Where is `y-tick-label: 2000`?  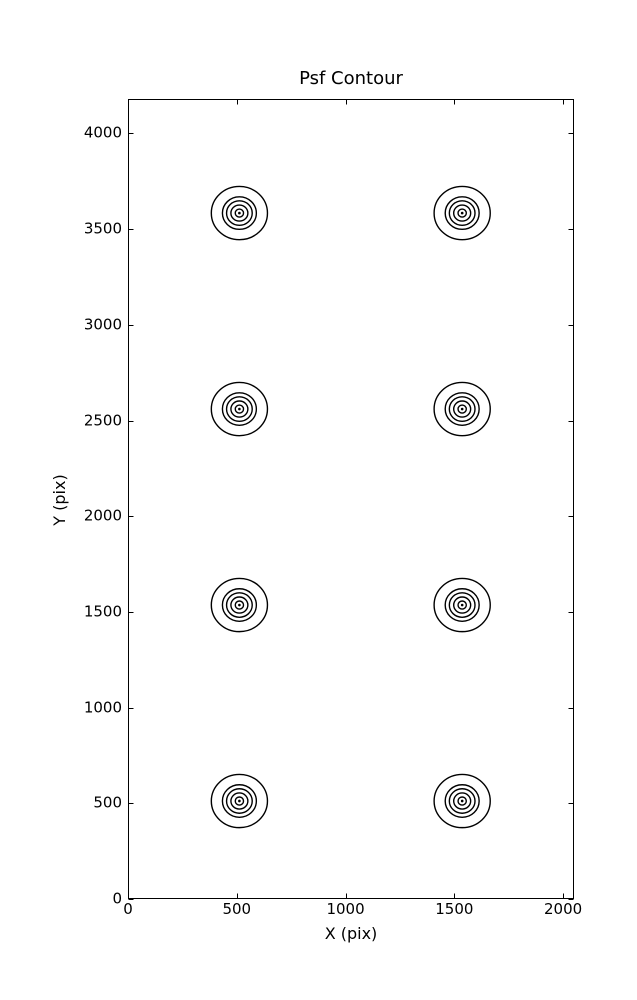
y-tick-label: 2000 is located at coordinates (102, 515).